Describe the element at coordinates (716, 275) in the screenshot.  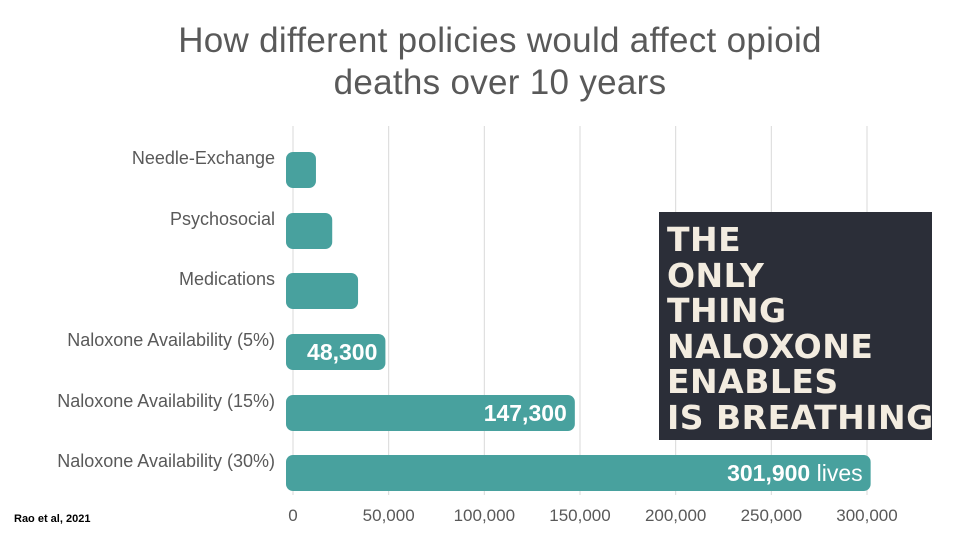
I see `poster-line-2: ONLY` at that location.